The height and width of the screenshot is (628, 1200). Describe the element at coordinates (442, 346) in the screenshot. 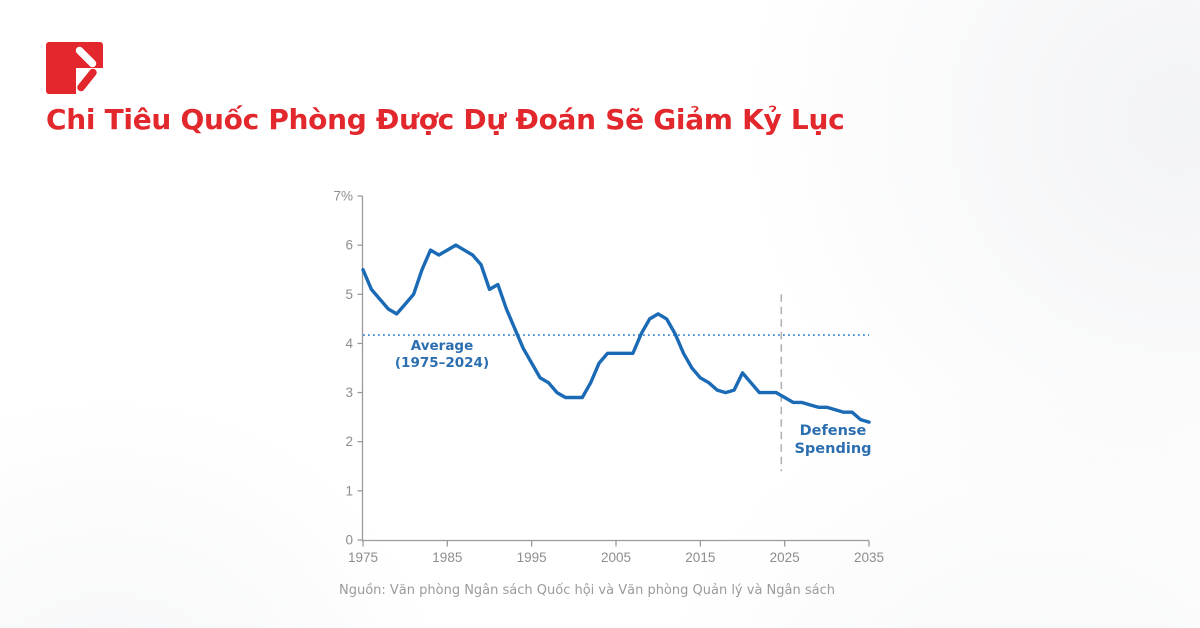

I see `average-annotation-line1: Average` at that location.